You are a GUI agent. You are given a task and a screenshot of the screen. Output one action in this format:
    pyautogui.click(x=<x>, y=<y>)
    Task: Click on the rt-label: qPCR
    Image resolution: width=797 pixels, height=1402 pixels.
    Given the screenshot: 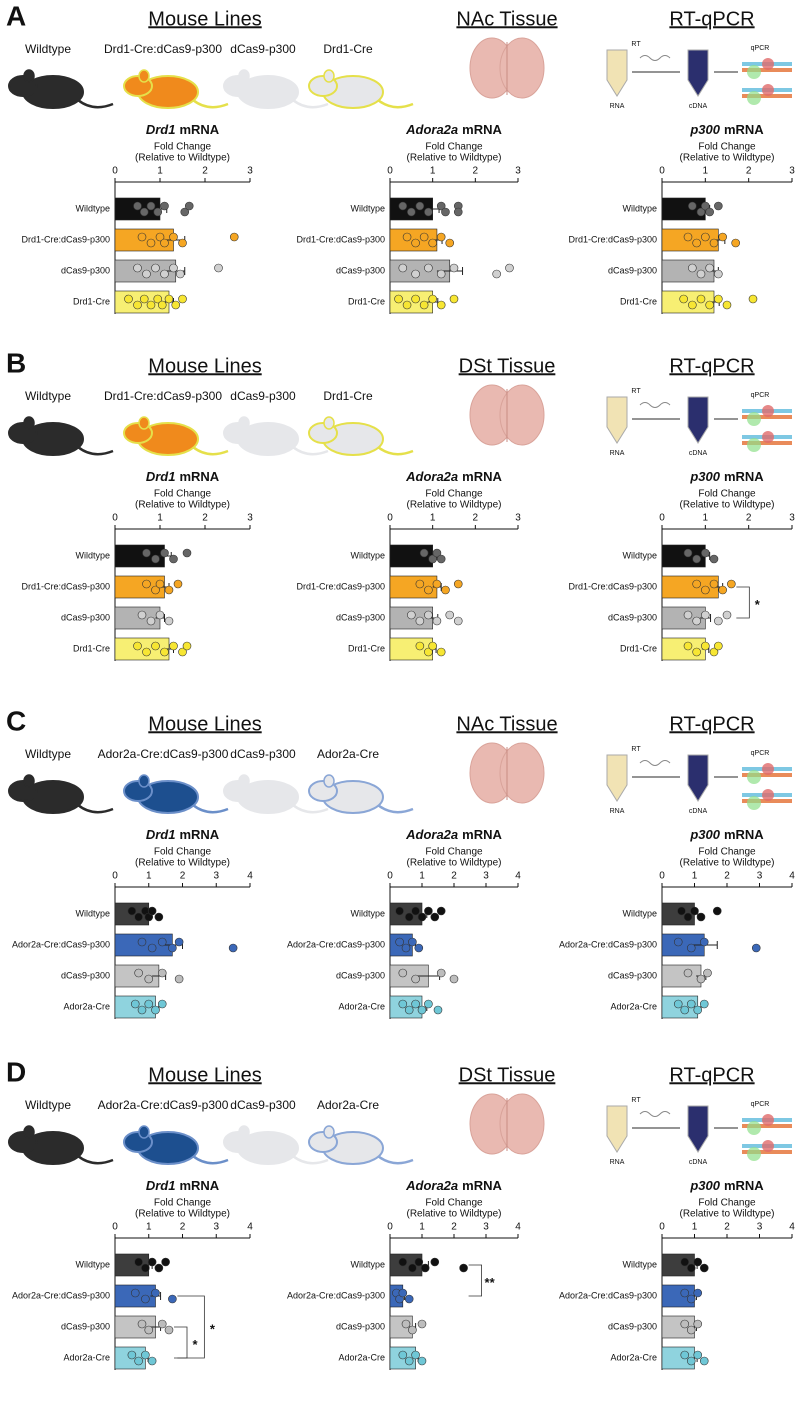 What is the action you would take?
    pyautogui.click(x=760, y=1104)
    